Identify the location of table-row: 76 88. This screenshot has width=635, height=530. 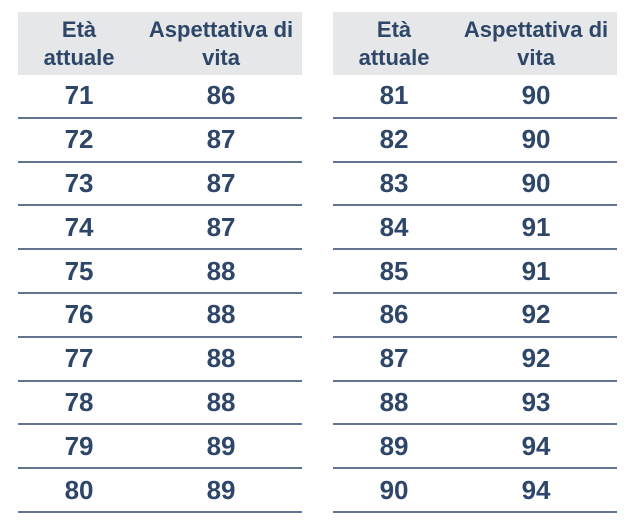
(160, 316).